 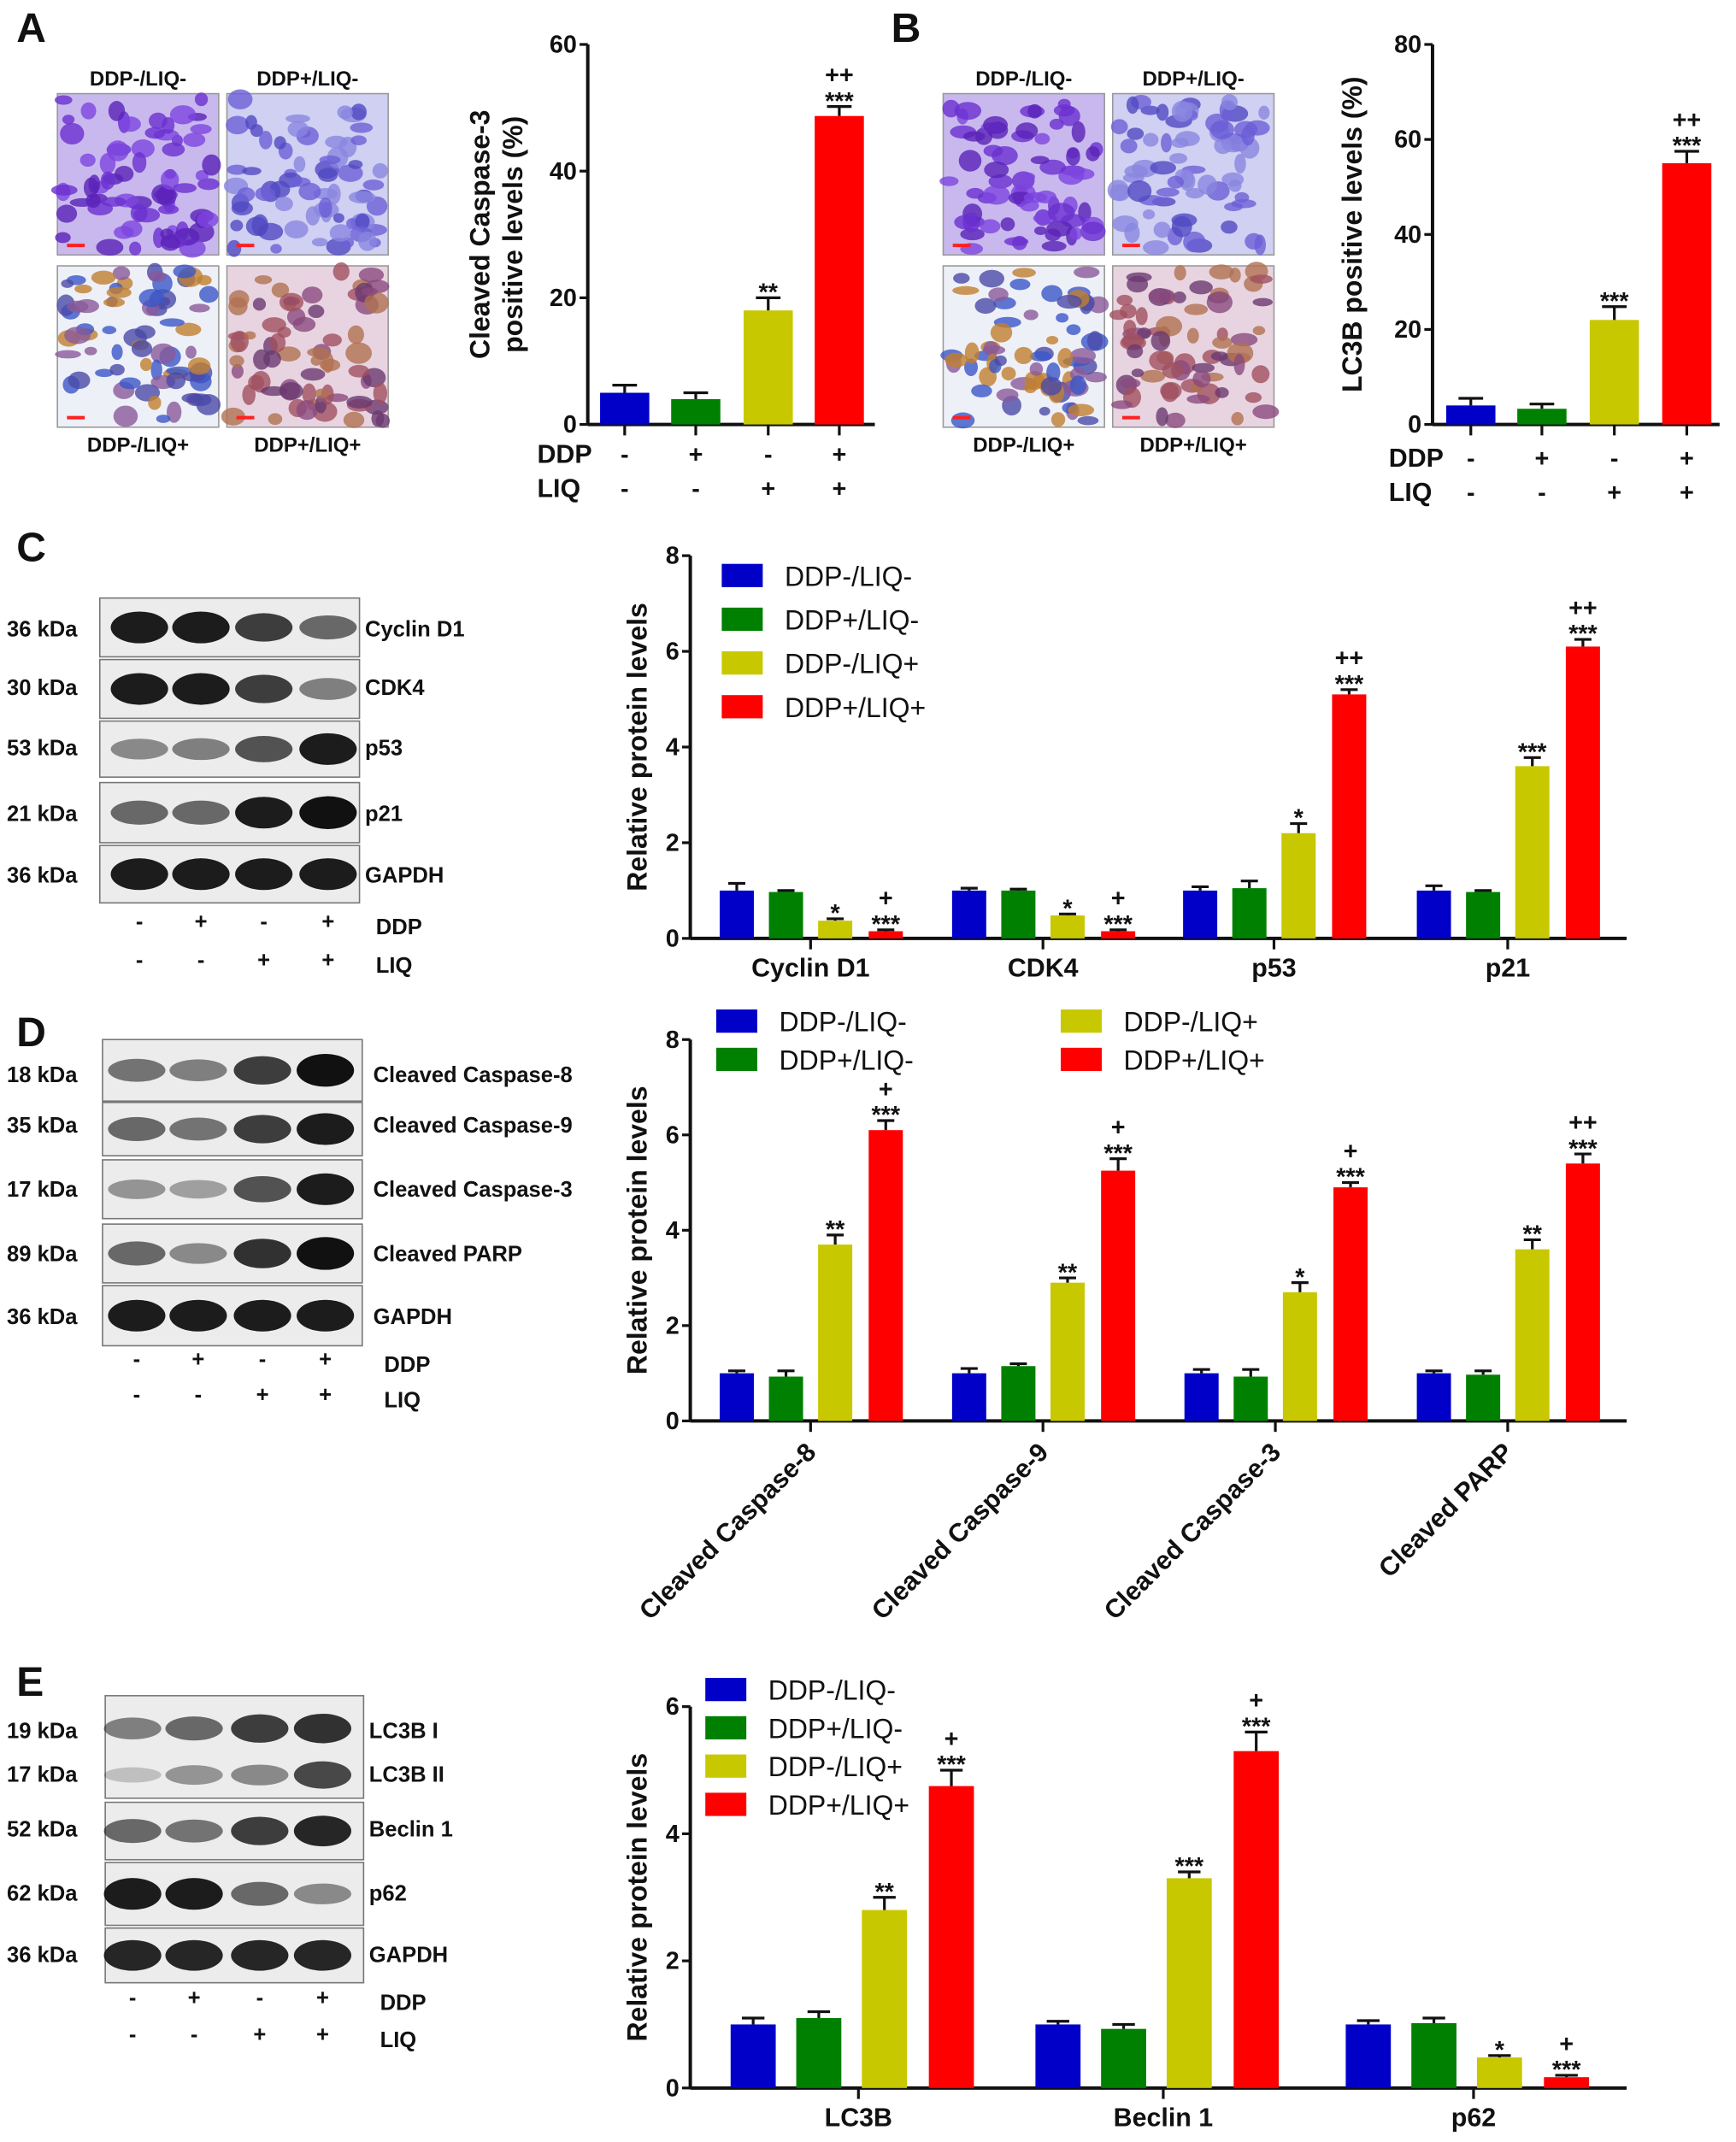 What do you see at coordinates (512, 235) in the screenshot?
I see `y-axis-label: positive levels (%)` at bounding box center [512, 235].